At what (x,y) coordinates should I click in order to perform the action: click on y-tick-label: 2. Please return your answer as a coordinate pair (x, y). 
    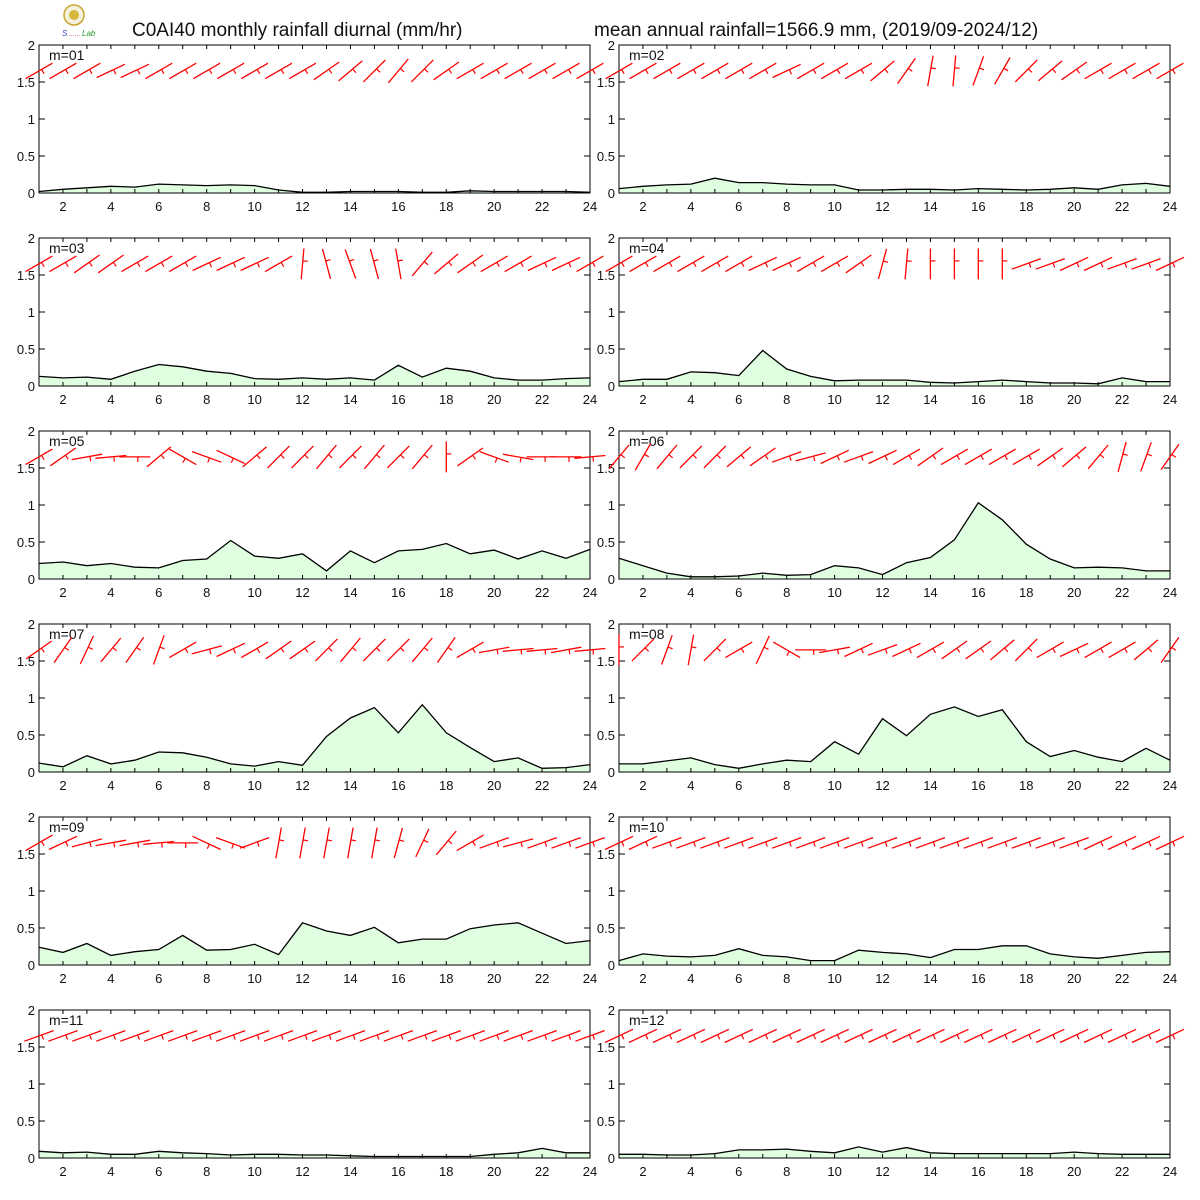
    Looking at the image, I should click on (31, 624).